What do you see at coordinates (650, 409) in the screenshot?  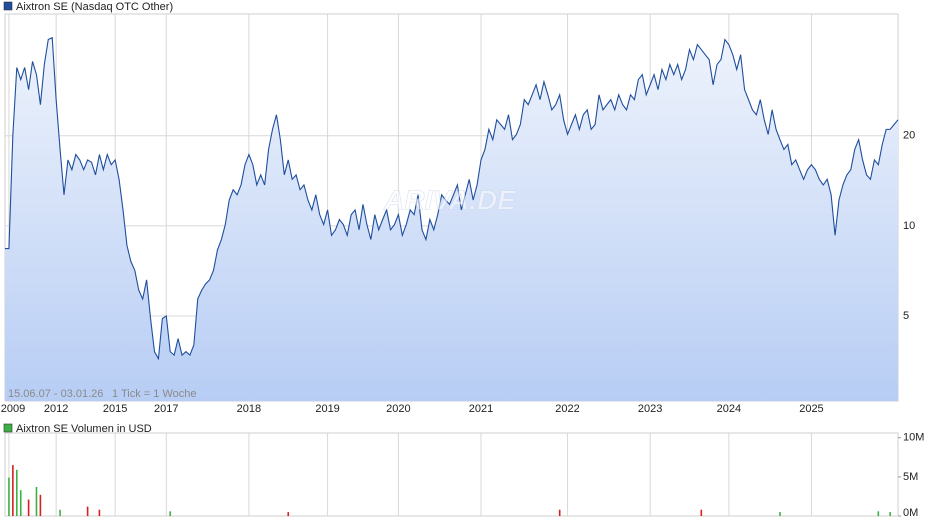 I see `x-tick-label: 2023` at bounding box center [650, 409].